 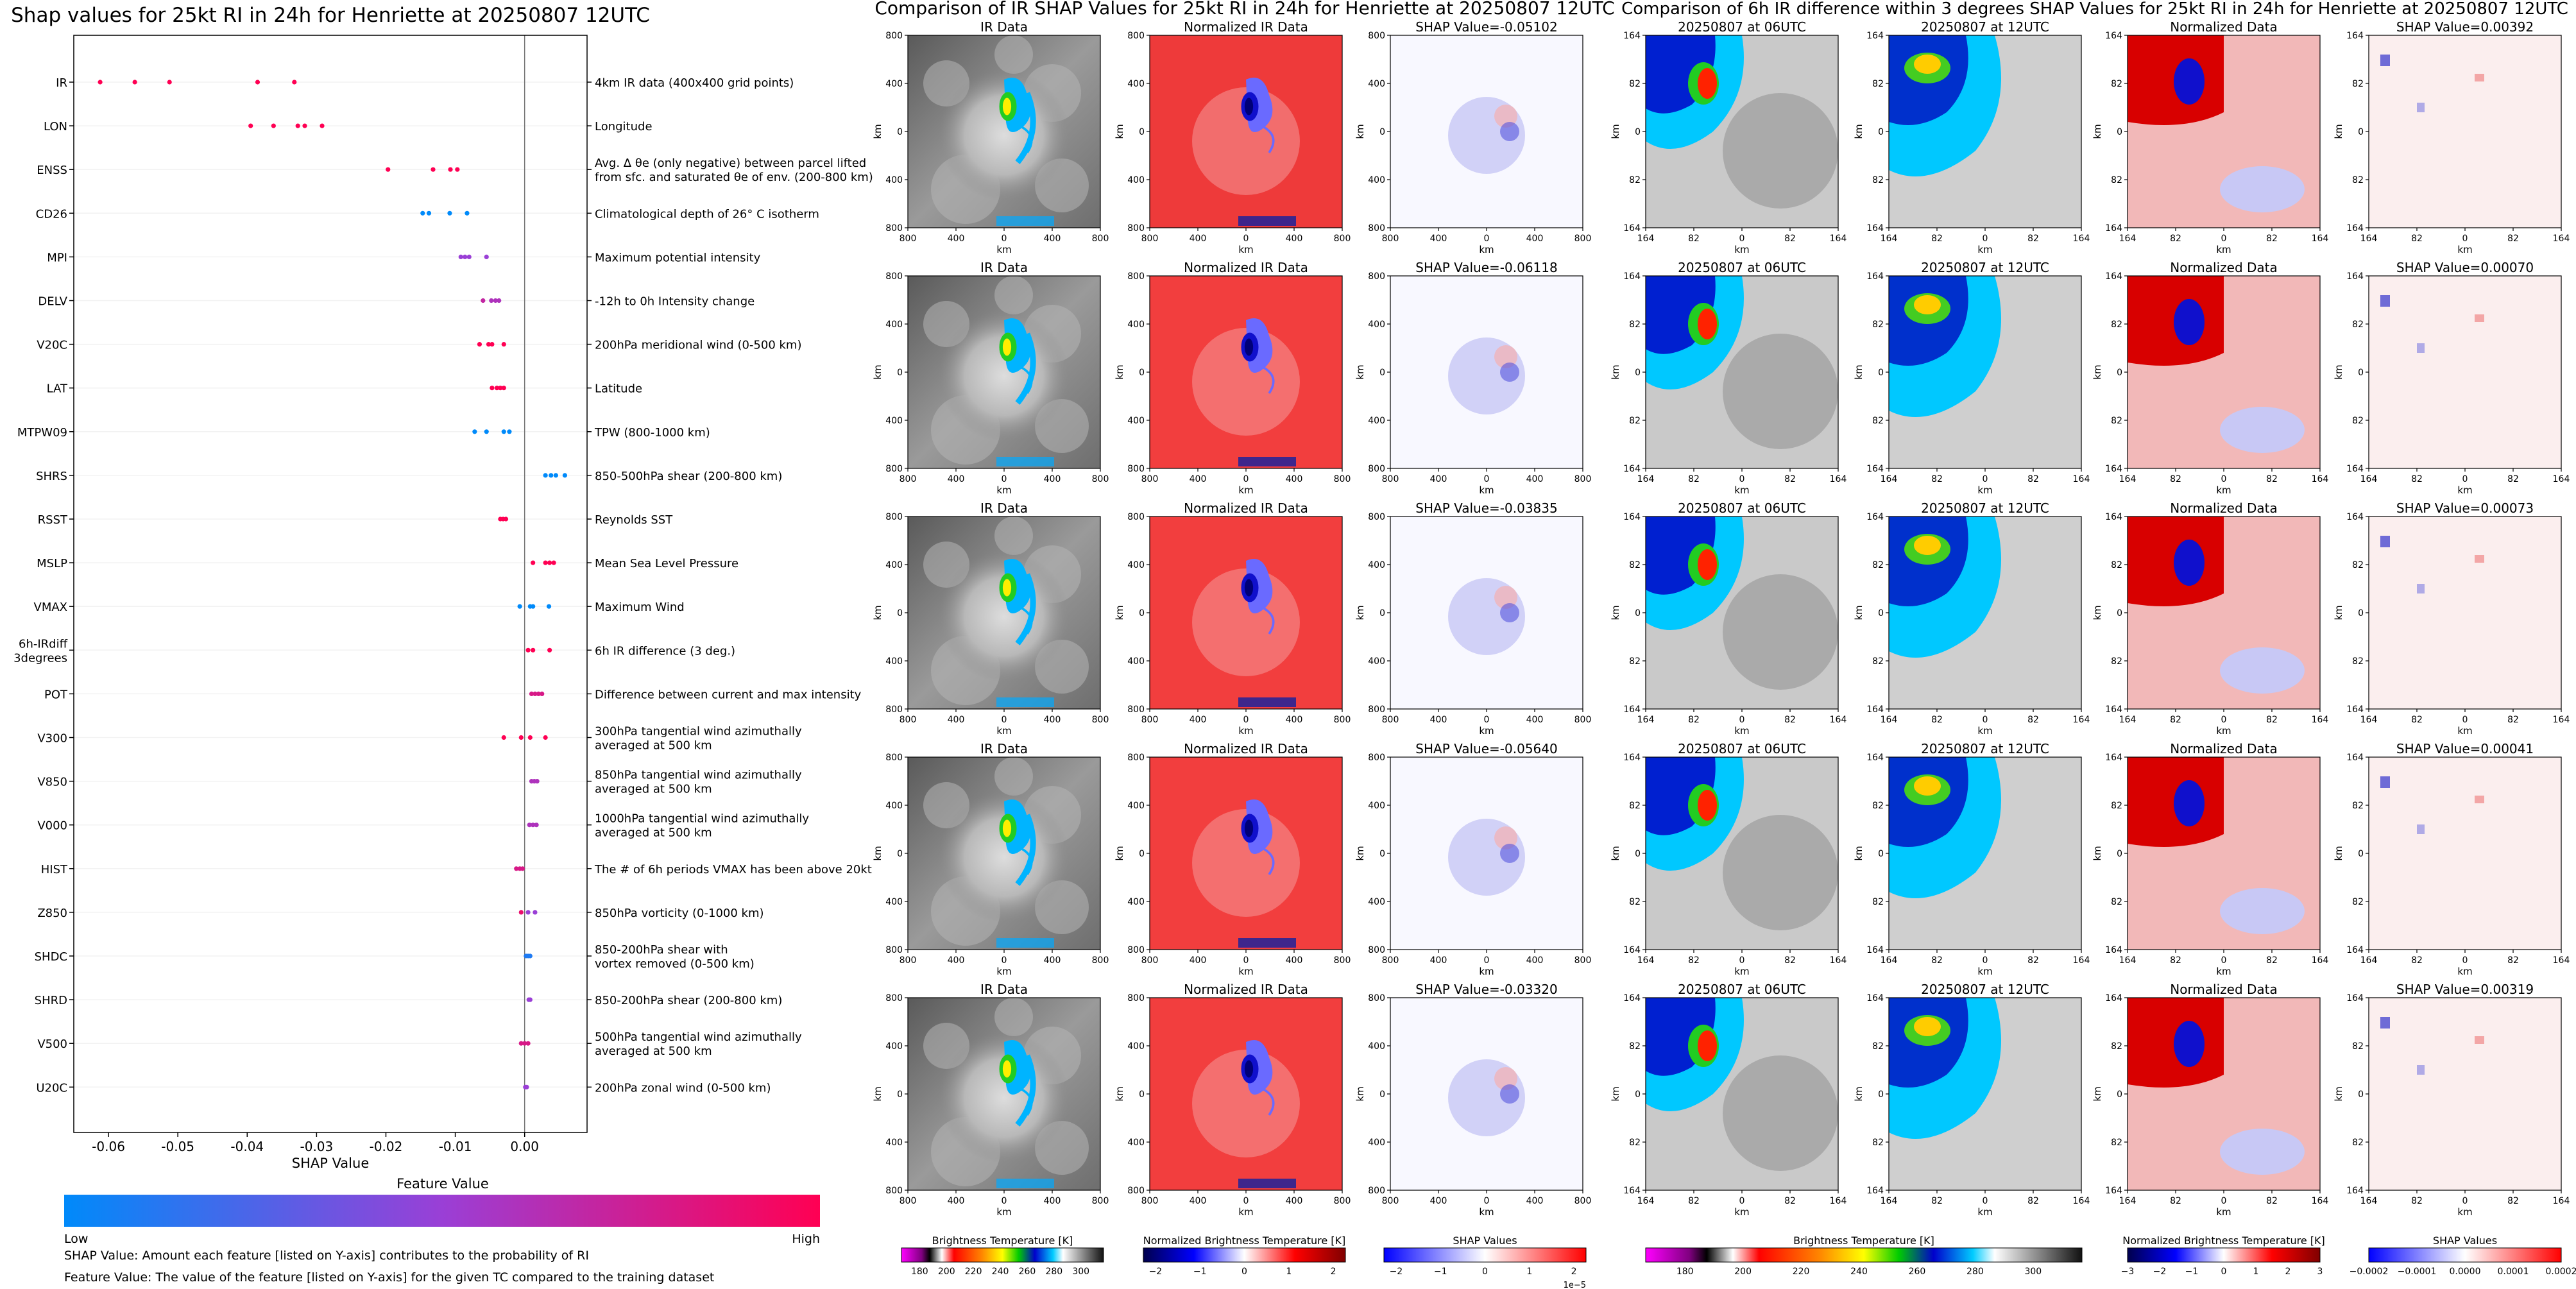 What do you see at coordinates (1244, 1272) in the screenshot?
I see `colorbar-tick-label: 0` at bounding box center [1244, 1272].